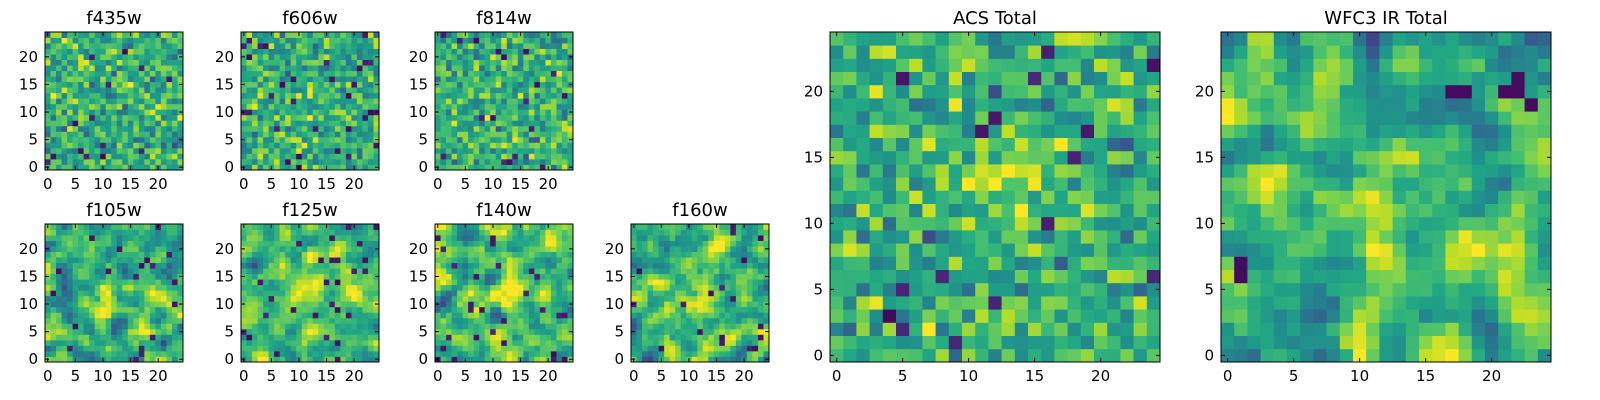  What do you see at coordinates (310, 293) in the screenshot?
I see `heatmap-cells` at bounding box center [310, 293].